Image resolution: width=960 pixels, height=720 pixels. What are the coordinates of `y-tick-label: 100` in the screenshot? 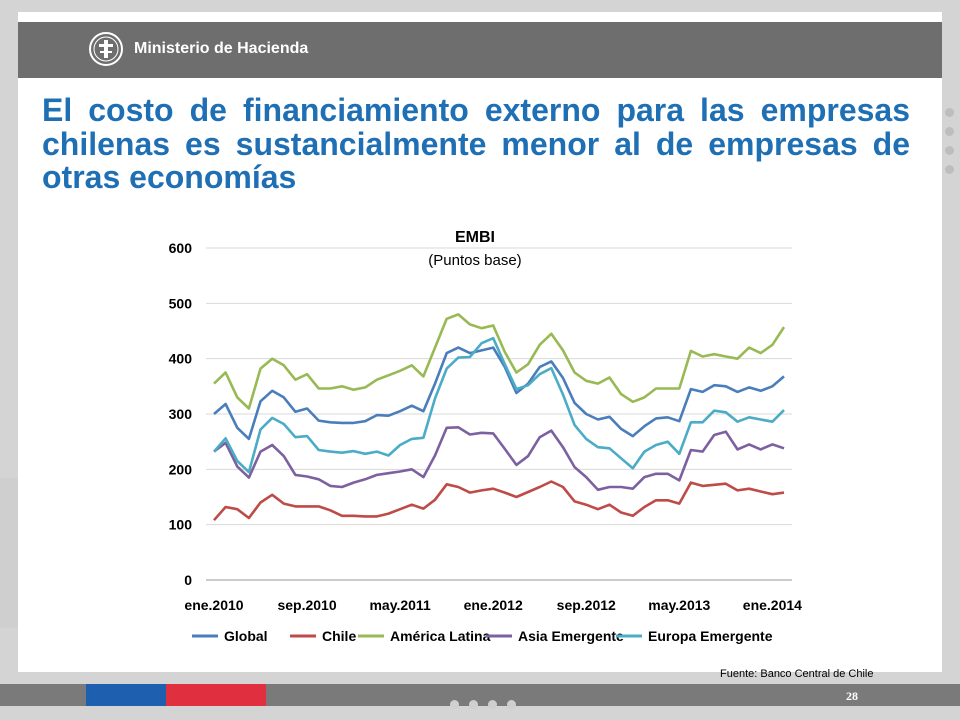 It's located at (181, 525).